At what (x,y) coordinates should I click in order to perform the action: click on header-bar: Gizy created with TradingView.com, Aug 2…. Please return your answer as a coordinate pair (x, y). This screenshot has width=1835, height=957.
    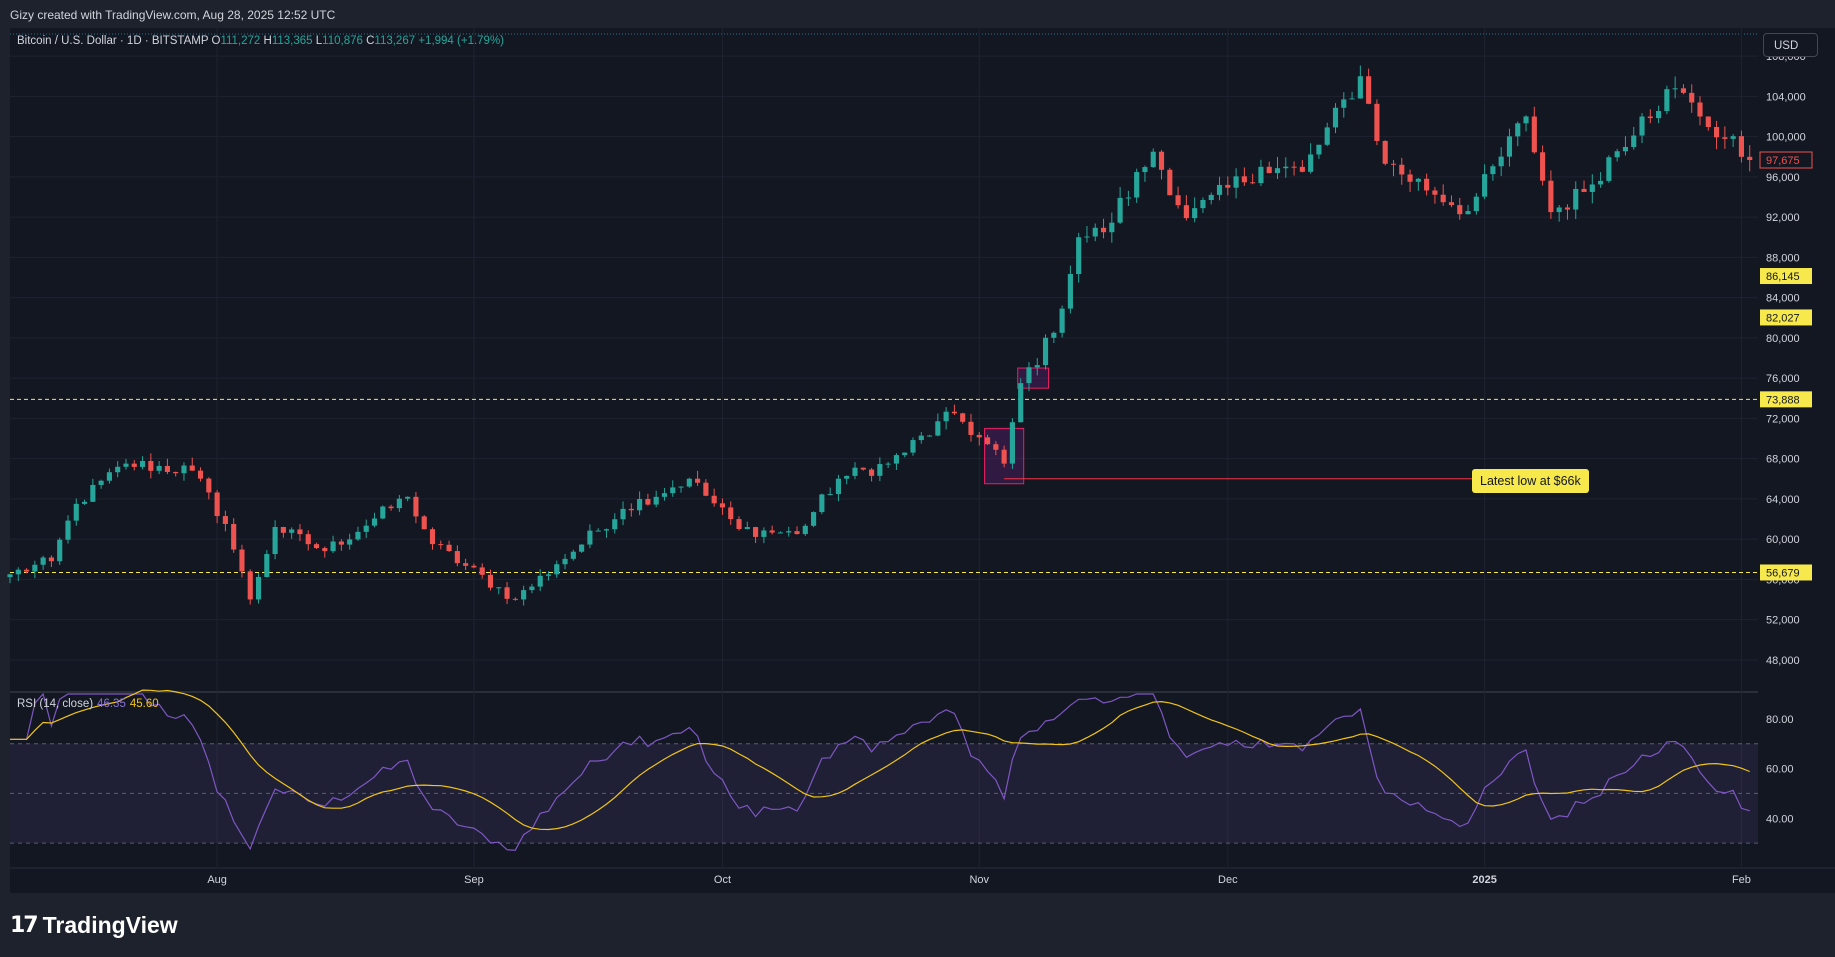
    Looking at the image, I should click on (917, 14).